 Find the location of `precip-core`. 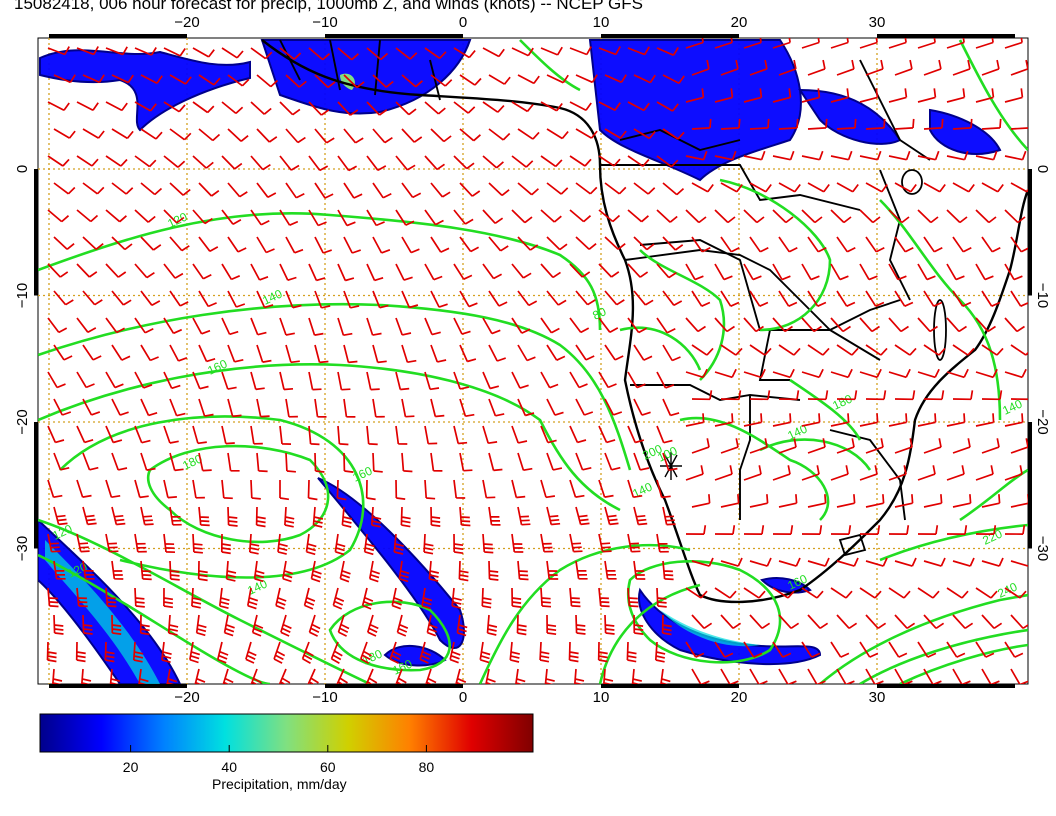

precip-core is located at coordinates (710, 628).